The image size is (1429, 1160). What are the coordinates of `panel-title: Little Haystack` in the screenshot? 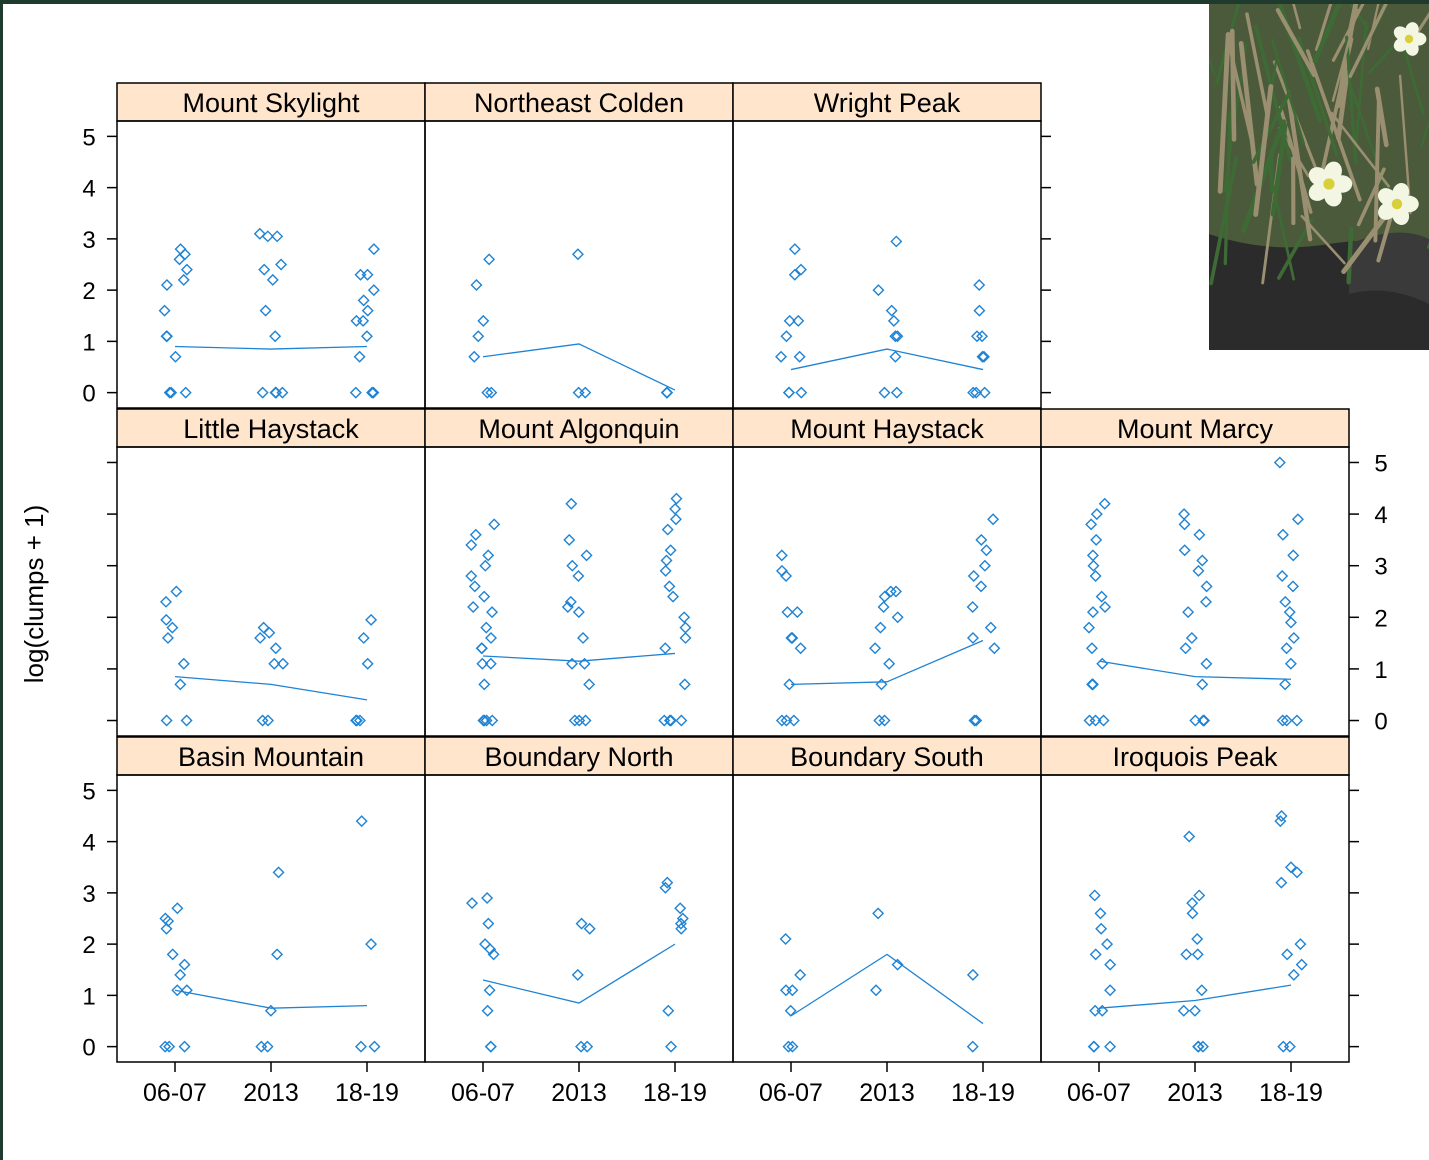 It's located at (271, 429).